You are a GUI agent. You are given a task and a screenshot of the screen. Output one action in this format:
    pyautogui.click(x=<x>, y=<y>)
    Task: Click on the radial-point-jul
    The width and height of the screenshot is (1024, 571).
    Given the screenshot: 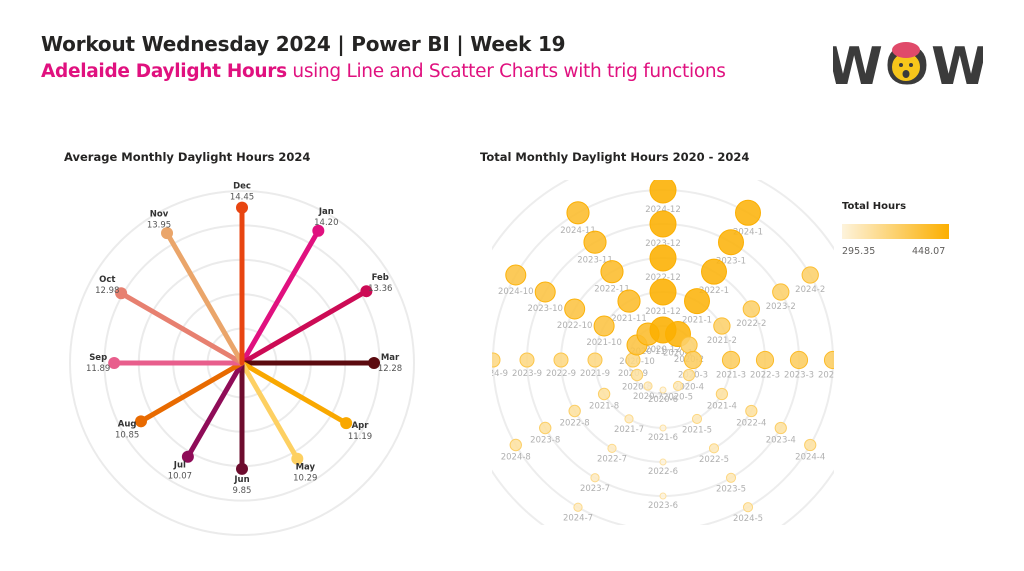 What is the action you would take?
    pyautogui.click(x=187, y=456)
    